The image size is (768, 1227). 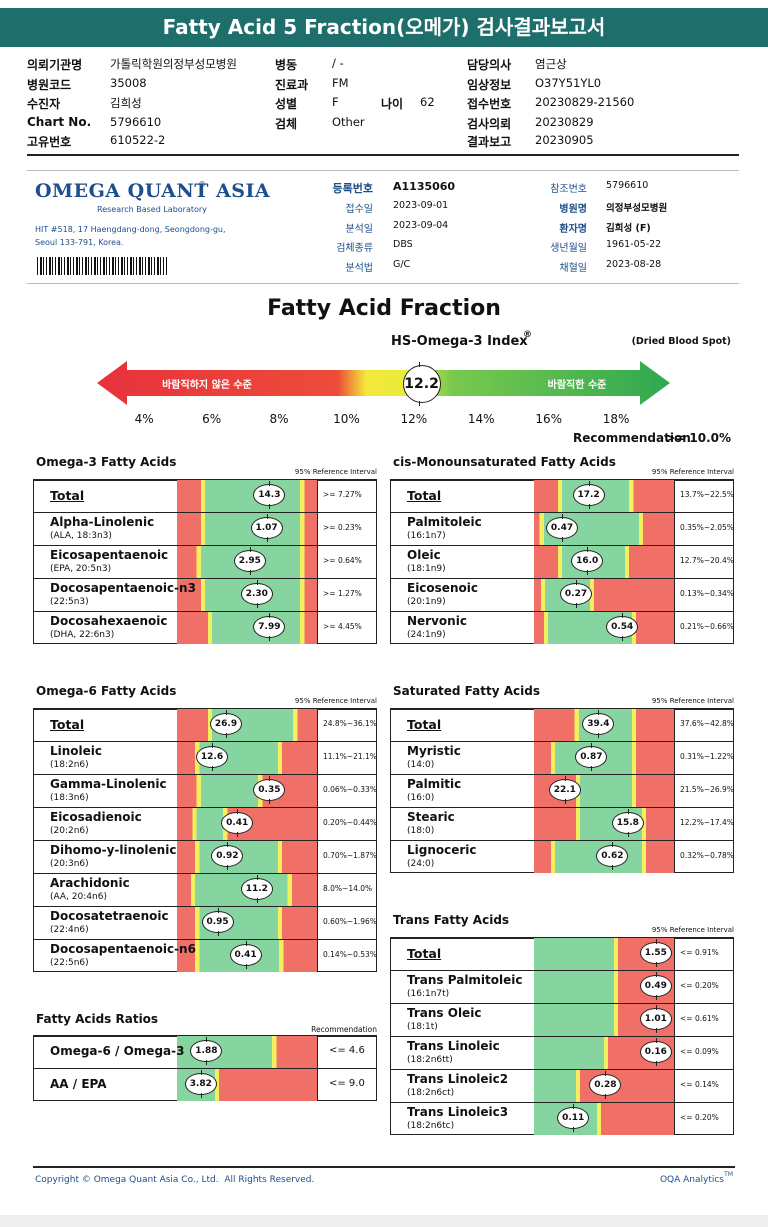 I want to click on brand-mark: TM, so click(x=728, y=1174).